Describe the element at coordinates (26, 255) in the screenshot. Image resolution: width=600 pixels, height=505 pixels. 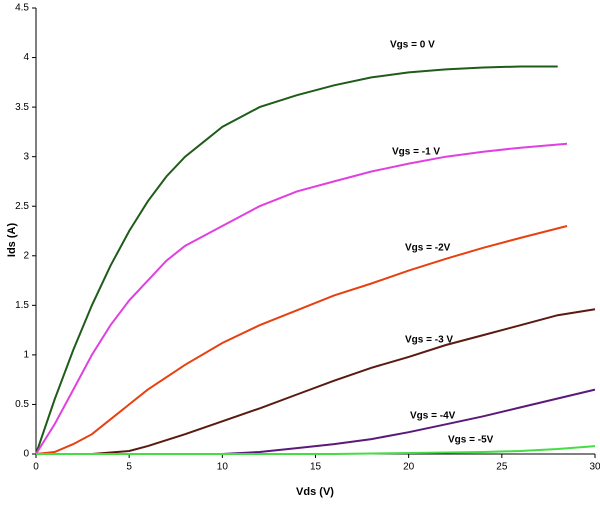
I see `y-tick-label: 2` at that location.